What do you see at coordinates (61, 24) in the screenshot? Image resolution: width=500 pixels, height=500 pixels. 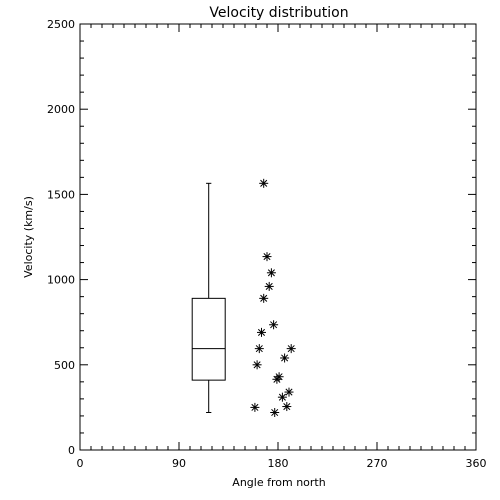 I see `y-tick-label: 2500` at bounding box center [61, 24].